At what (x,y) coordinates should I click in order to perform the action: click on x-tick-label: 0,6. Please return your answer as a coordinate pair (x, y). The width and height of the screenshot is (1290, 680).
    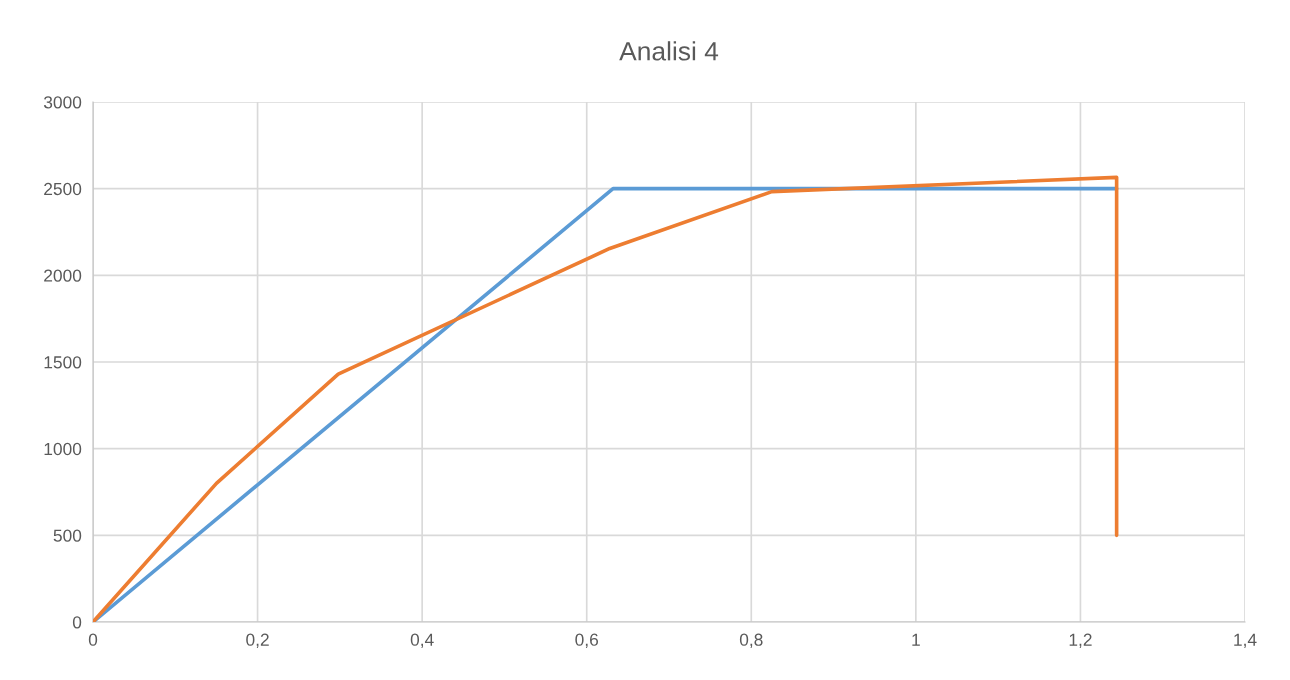
    Looking at the image, I should click on (587, 640).